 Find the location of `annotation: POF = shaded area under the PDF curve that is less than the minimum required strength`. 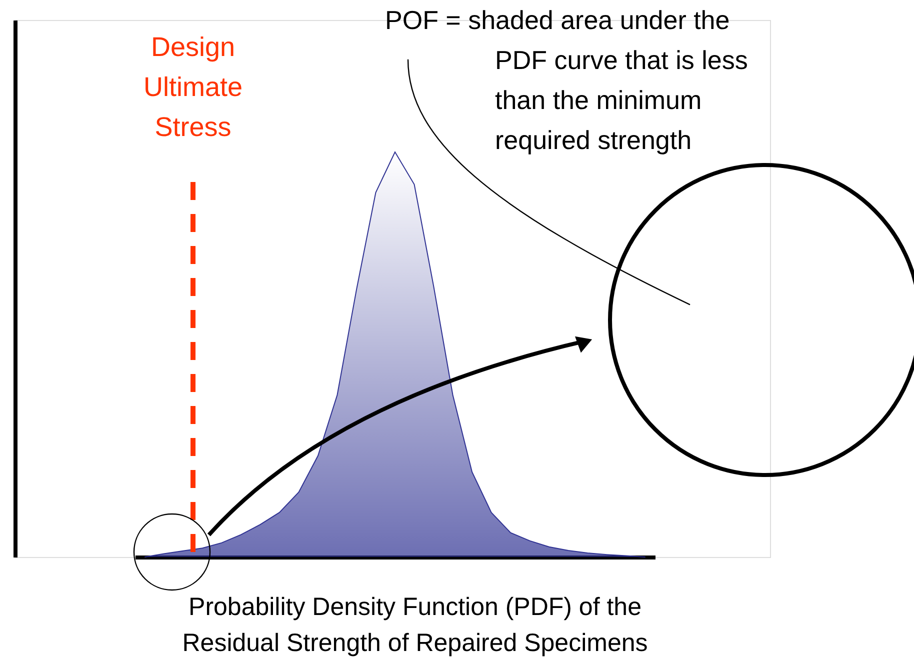

annotation: POF = shaded area under the PDF curve that is less than the minimum required strength is located at coordinates (566, 80).